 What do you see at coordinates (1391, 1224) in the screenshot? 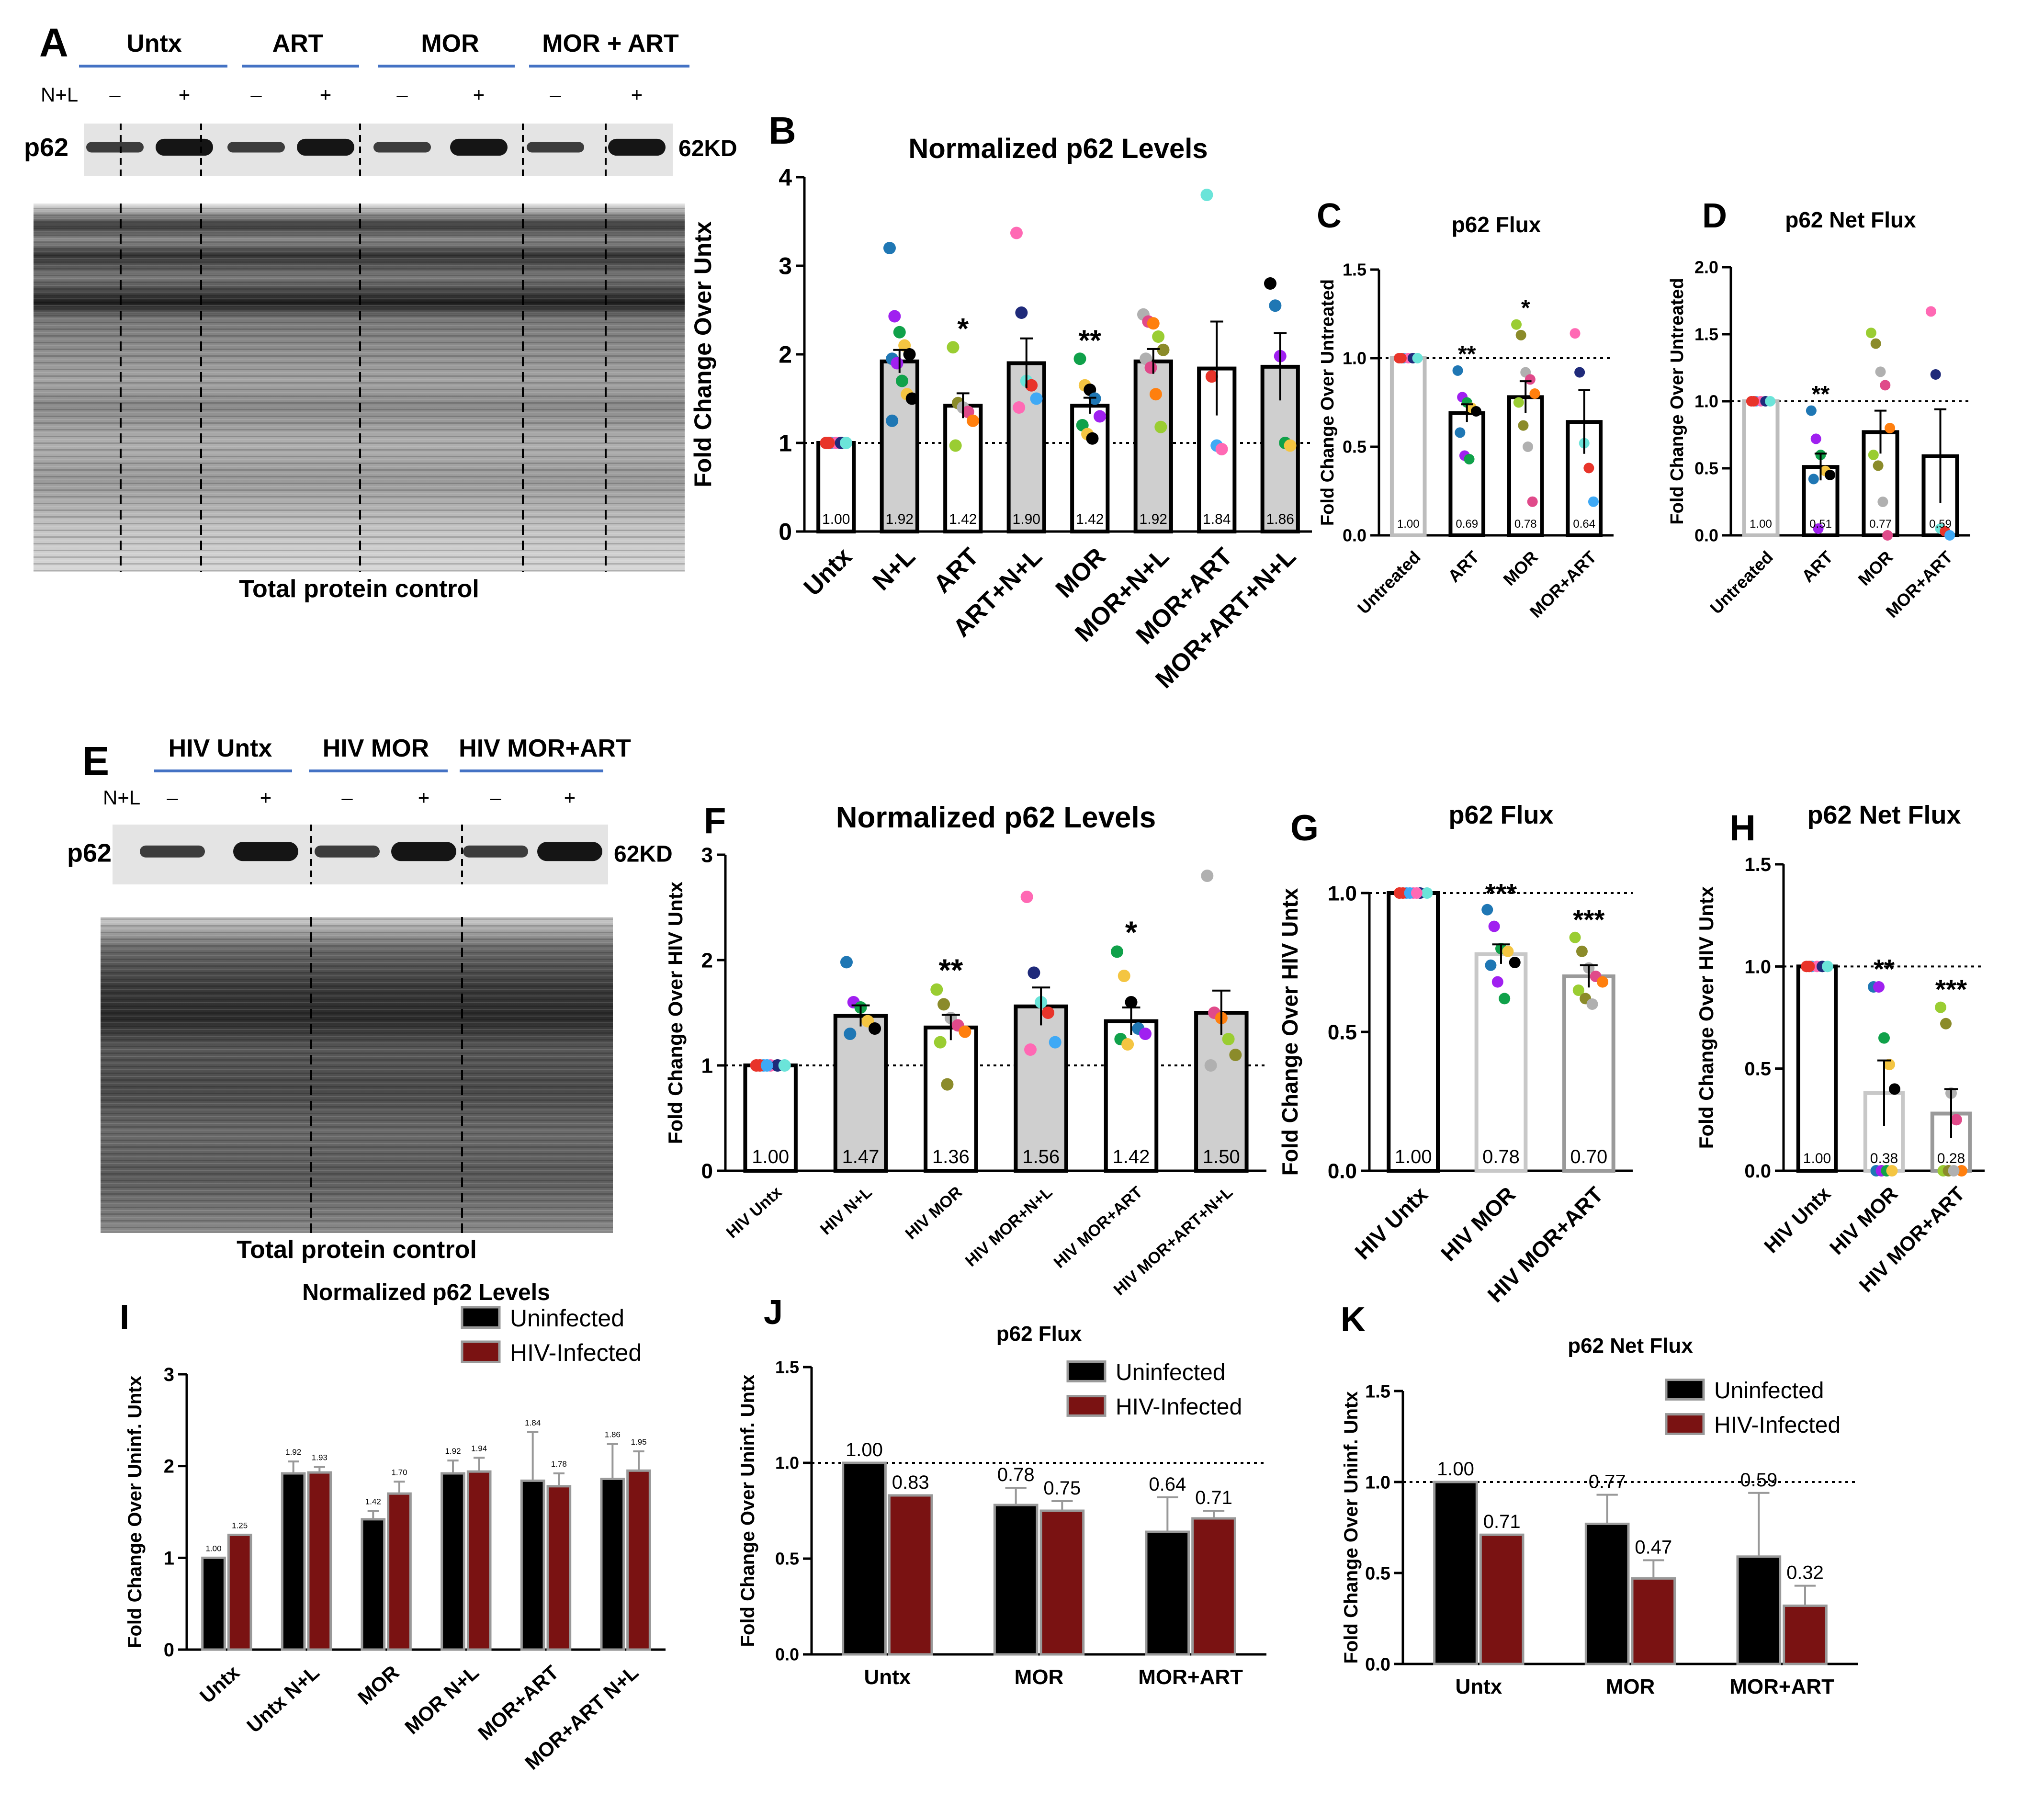
I see `x-tick-label: HIV Untx` at bounding box center [1391, 1224].